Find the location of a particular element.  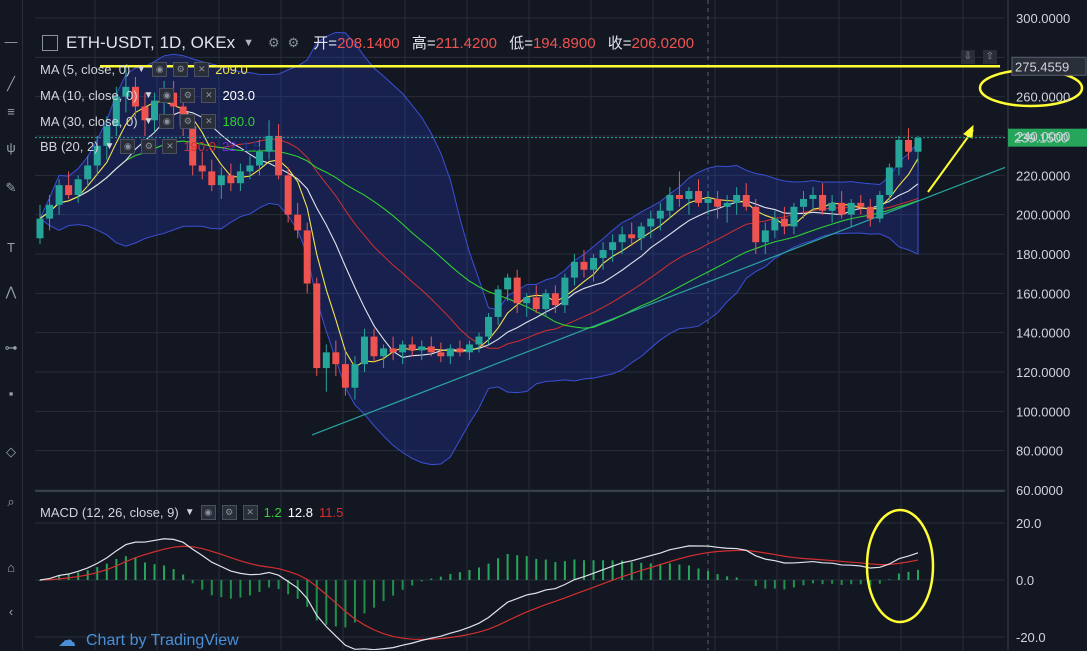

ma5-value: 209.0 is located at coordinates (231, 69).